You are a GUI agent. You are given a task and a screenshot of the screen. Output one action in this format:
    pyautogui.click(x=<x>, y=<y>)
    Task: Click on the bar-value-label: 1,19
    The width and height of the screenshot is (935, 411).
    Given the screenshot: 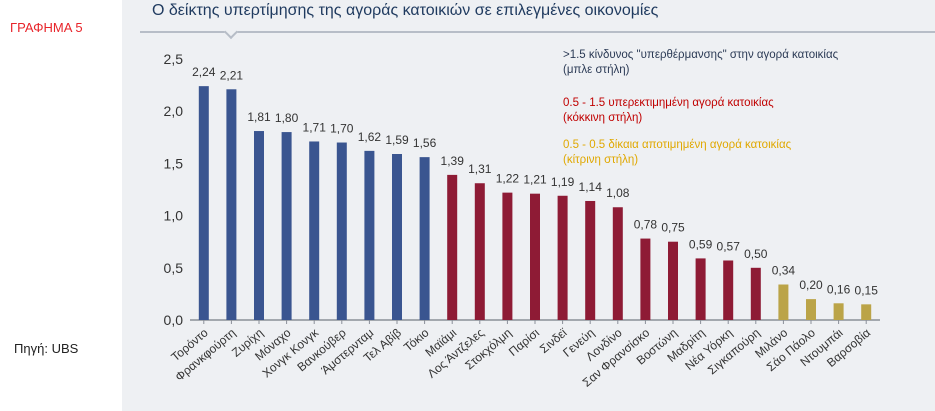 What is the action you would take?
    pyautogui.click(x=563, y=182)
    